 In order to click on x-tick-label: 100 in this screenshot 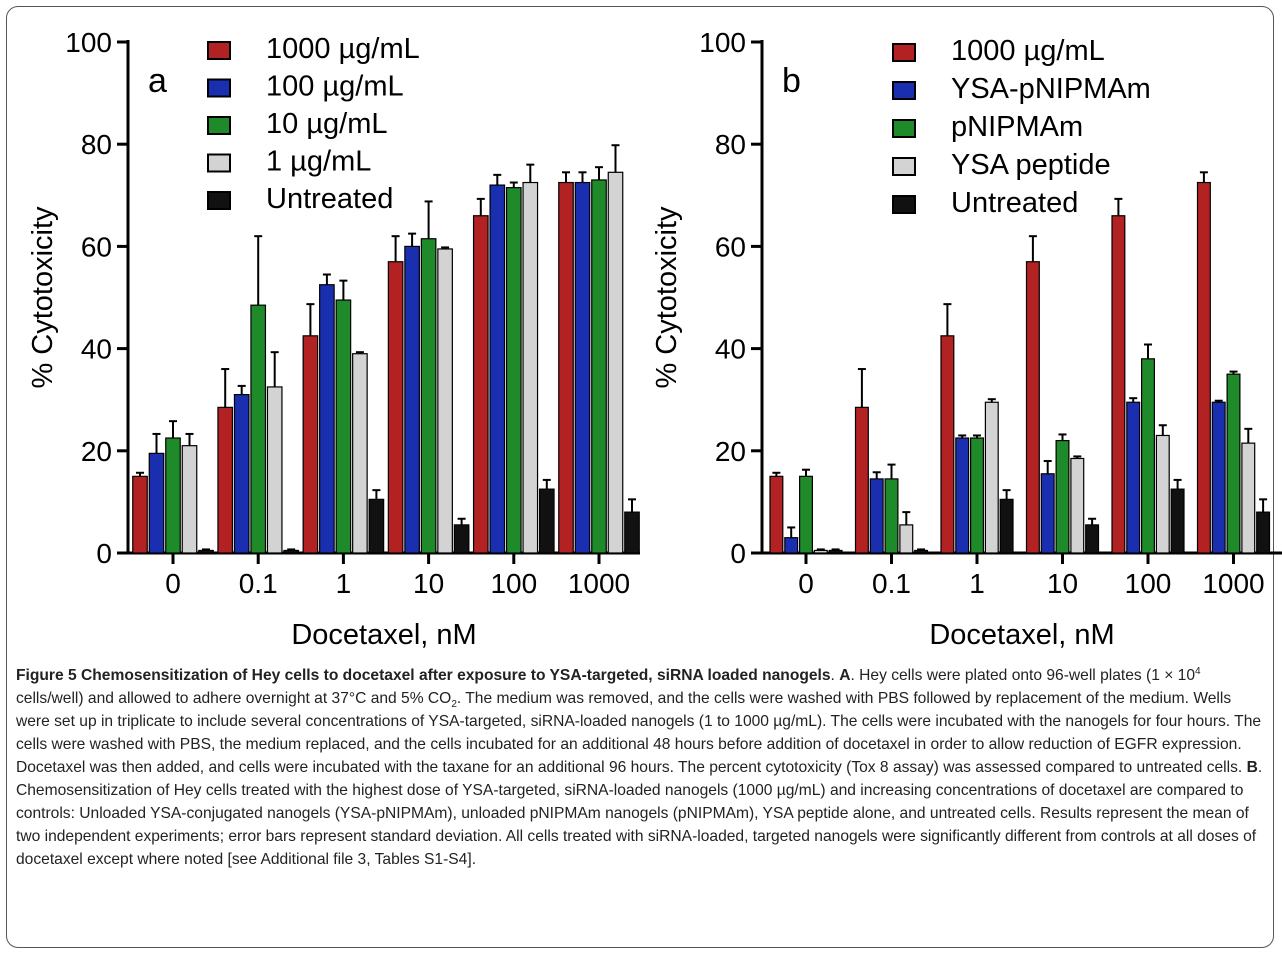, I will do `click(1148, 583)`.